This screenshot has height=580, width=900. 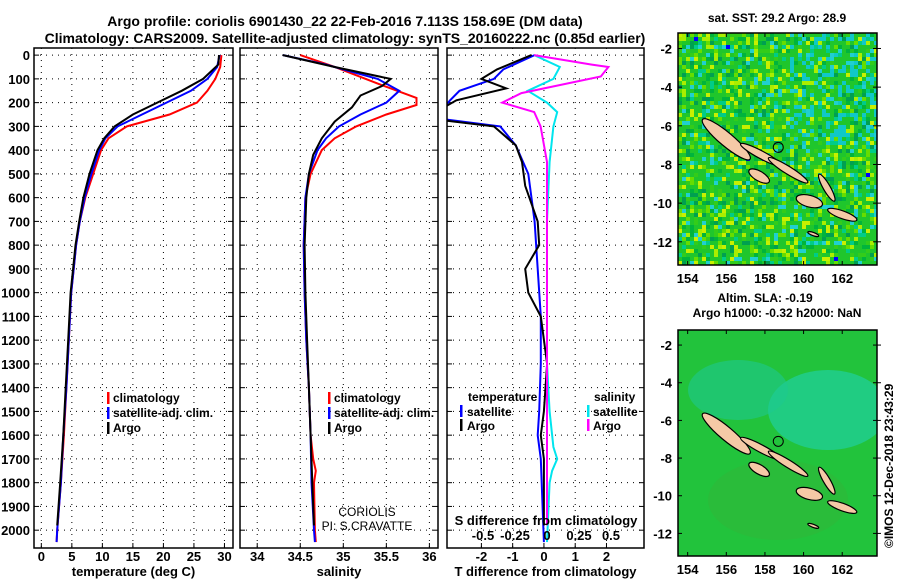 I want to click on x-tick-label: 0, so click(x=543, y=556).